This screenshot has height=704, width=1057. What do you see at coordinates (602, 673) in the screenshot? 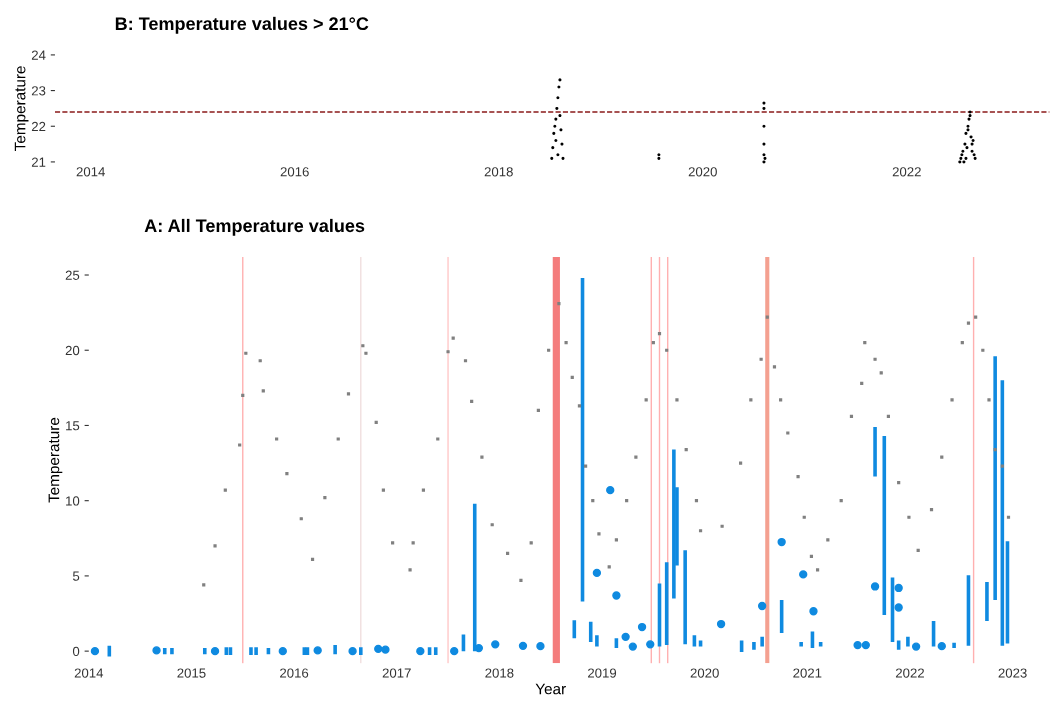
I see `x-tick-label: 2019` at bounding box center [602, 673].